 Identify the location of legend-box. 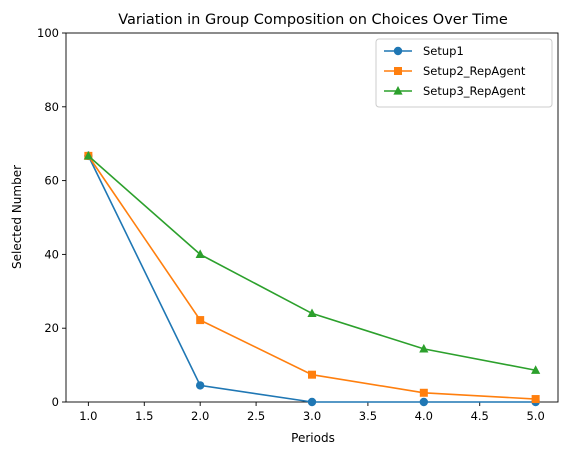
(464, 73).